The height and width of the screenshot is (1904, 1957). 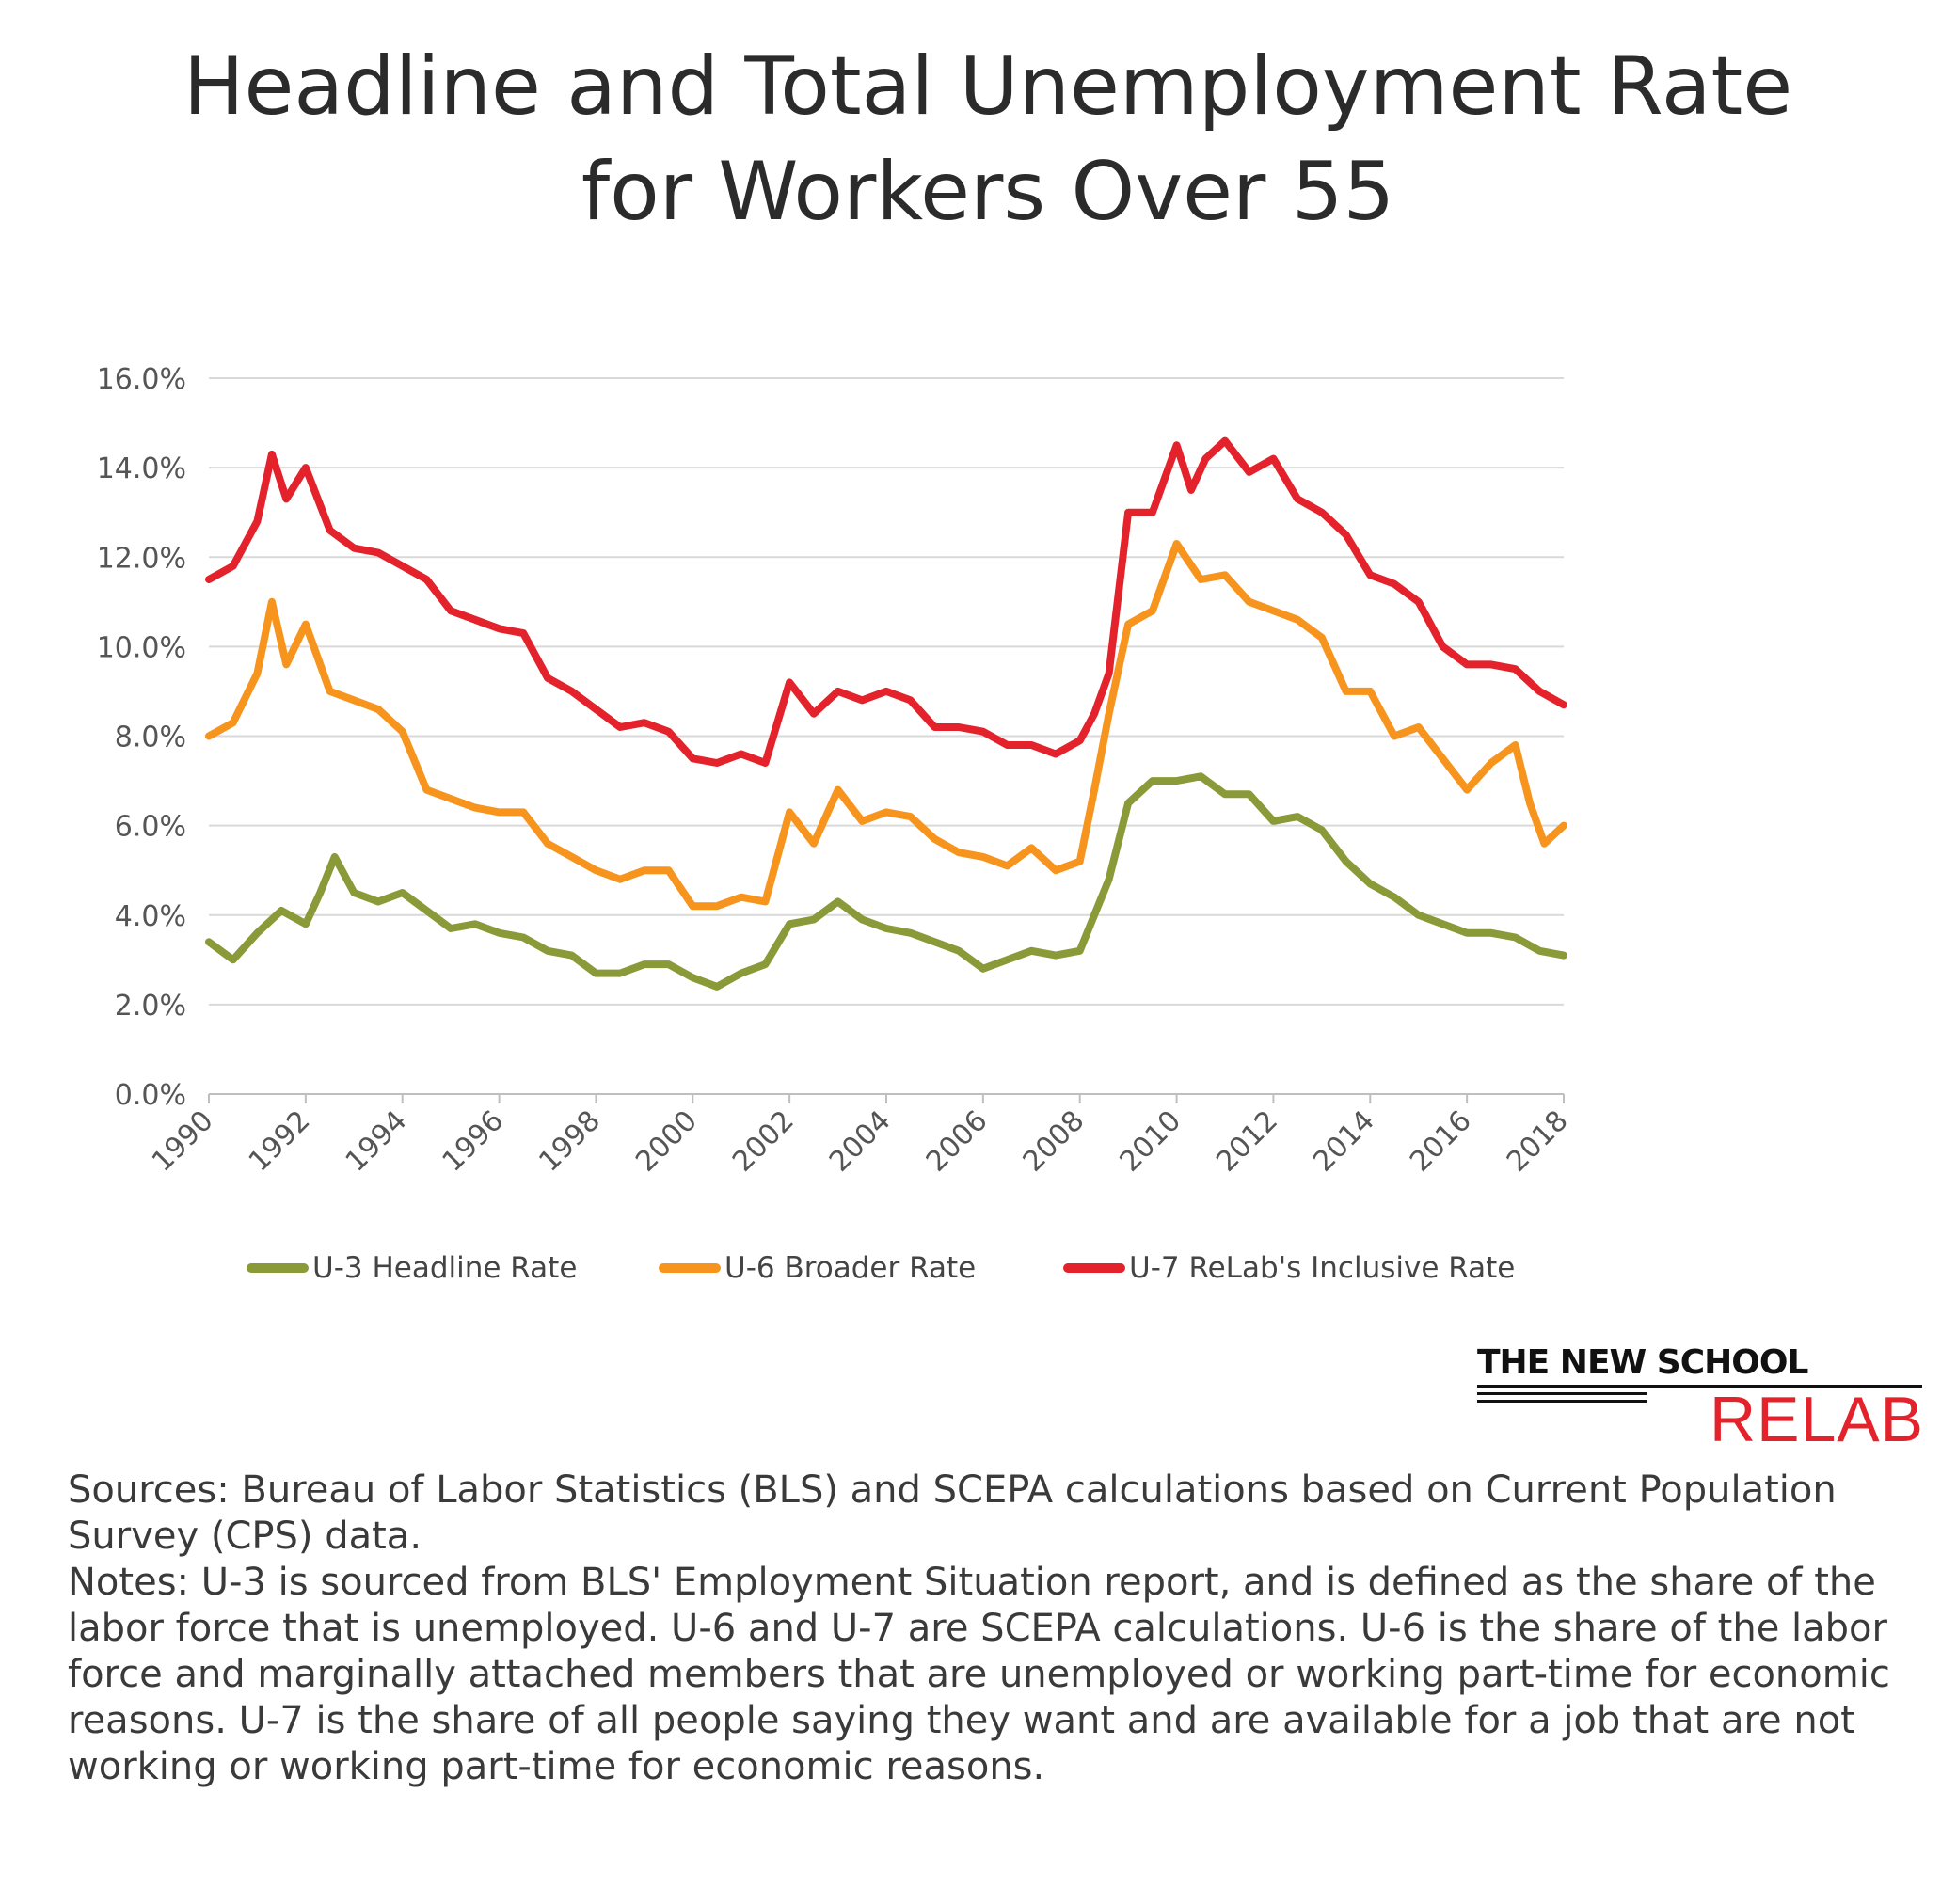 What do you see at coordinates (473, 1141) in the screenshot?
I see `x-tick-label: 1996` at bounding box center [473, 1141].